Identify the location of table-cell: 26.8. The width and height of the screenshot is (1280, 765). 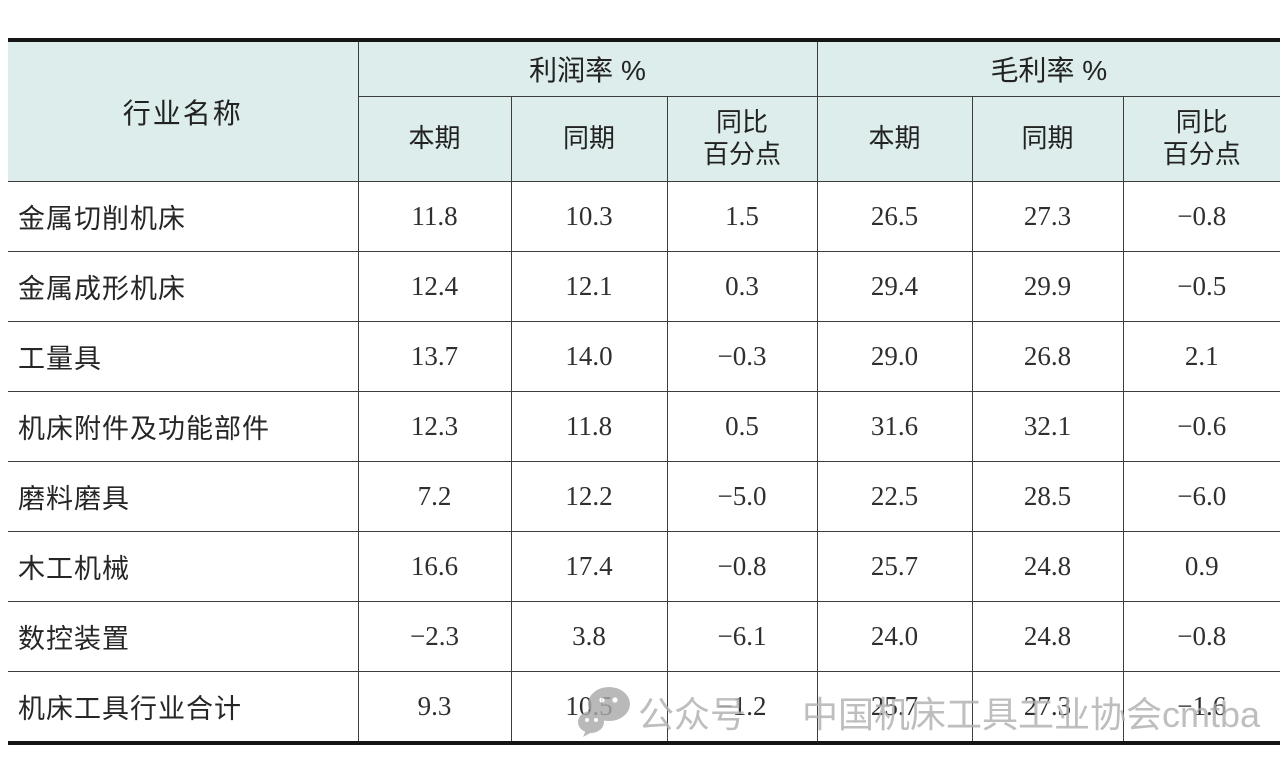
(1047, 356).